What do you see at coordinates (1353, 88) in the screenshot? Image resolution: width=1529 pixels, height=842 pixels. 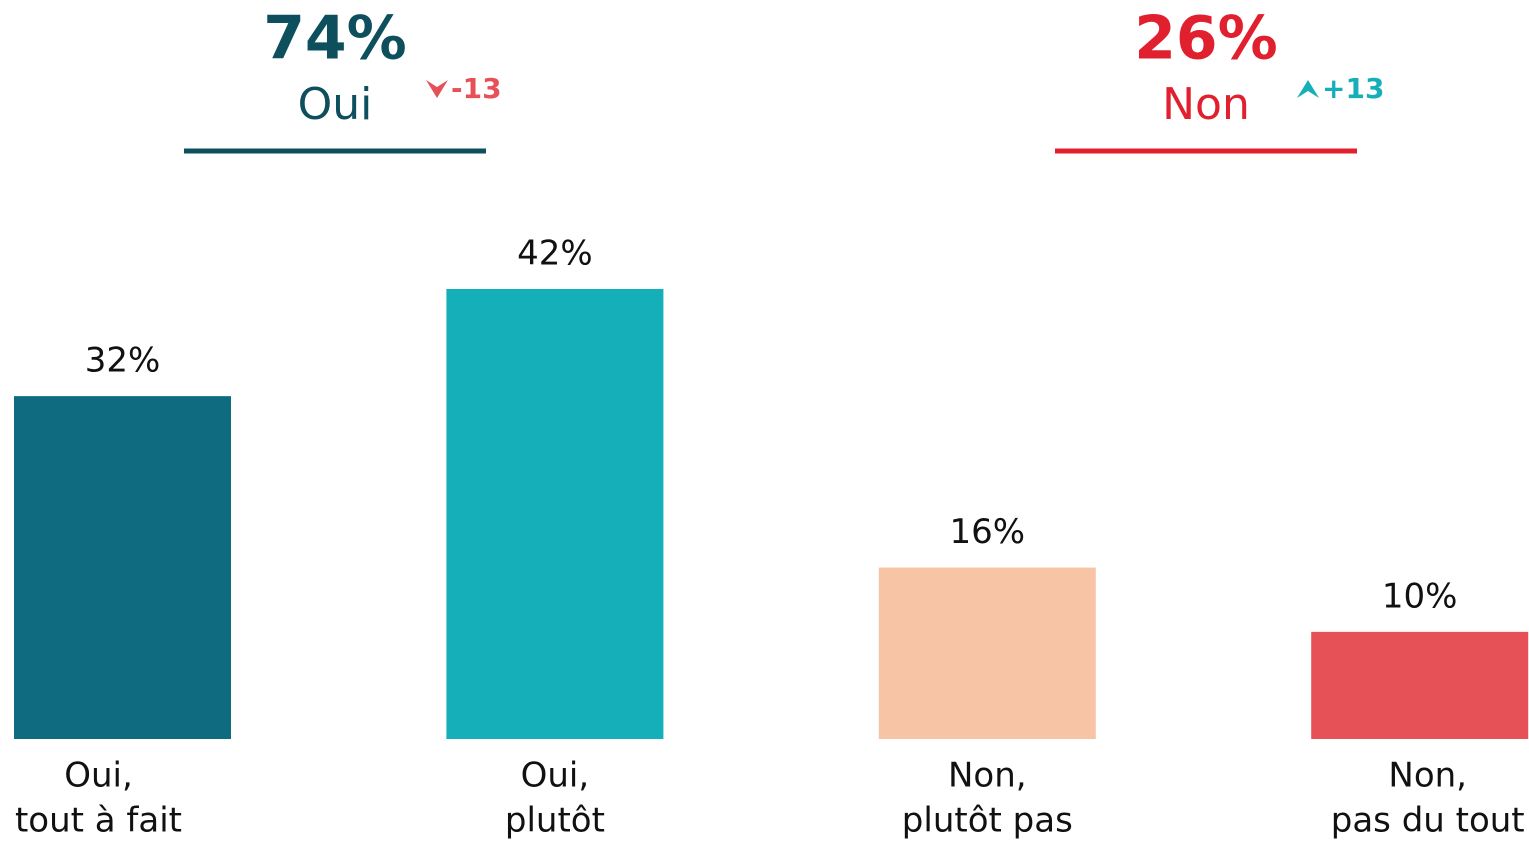 I see `group-change: +13` at bounding box center [1353, 88].